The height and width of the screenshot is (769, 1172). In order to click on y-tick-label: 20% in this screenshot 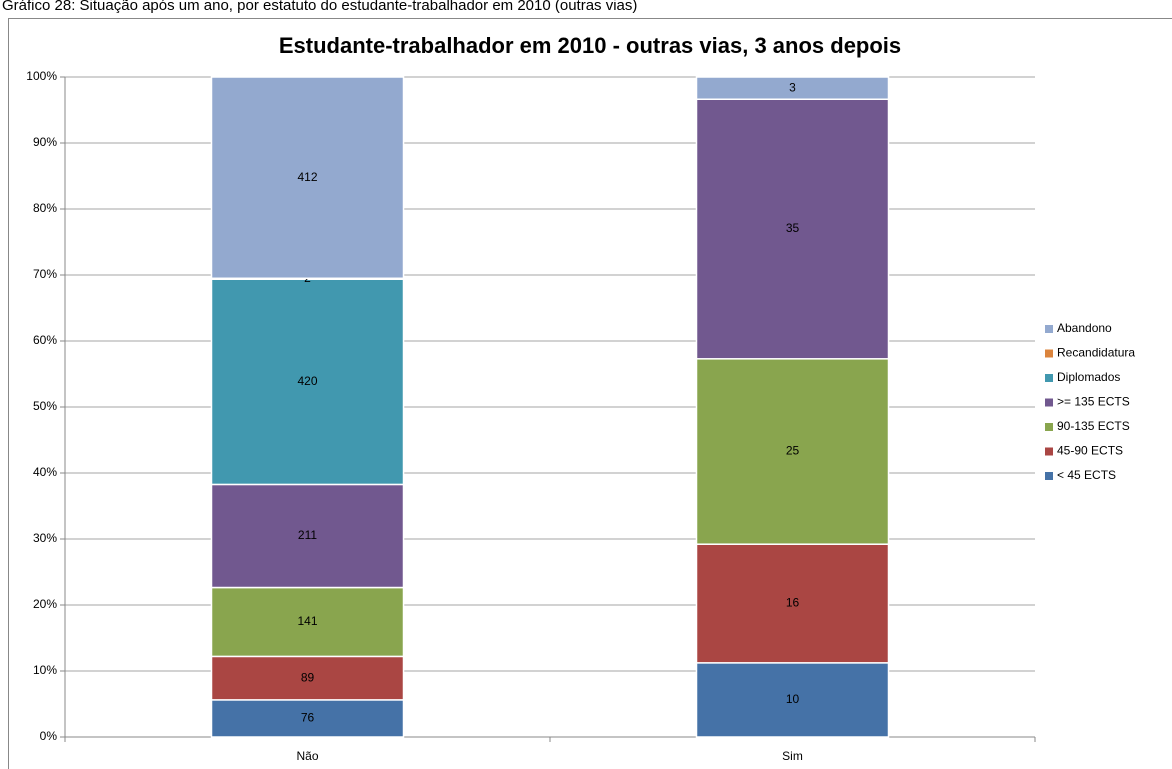, I will do `click(45, 604)`.